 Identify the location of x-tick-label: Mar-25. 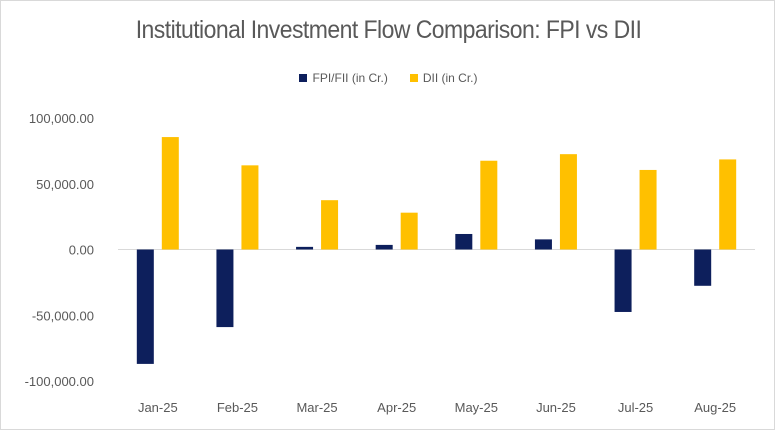
(316, 407).